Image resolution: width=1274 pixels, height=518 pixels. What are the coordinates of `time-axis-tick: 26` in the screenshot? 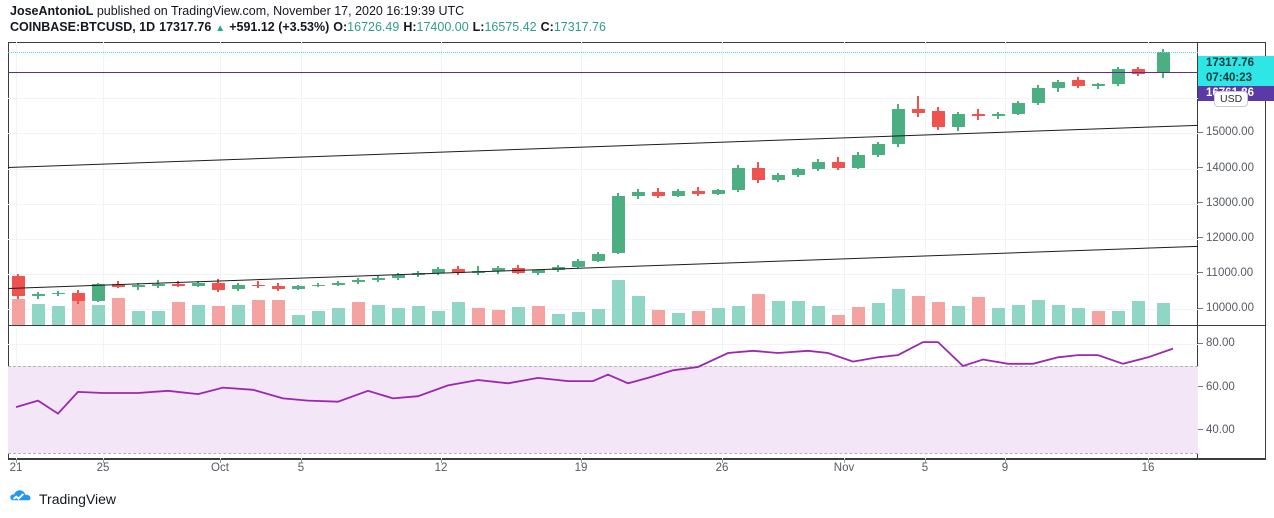 It's located at (722, 468).